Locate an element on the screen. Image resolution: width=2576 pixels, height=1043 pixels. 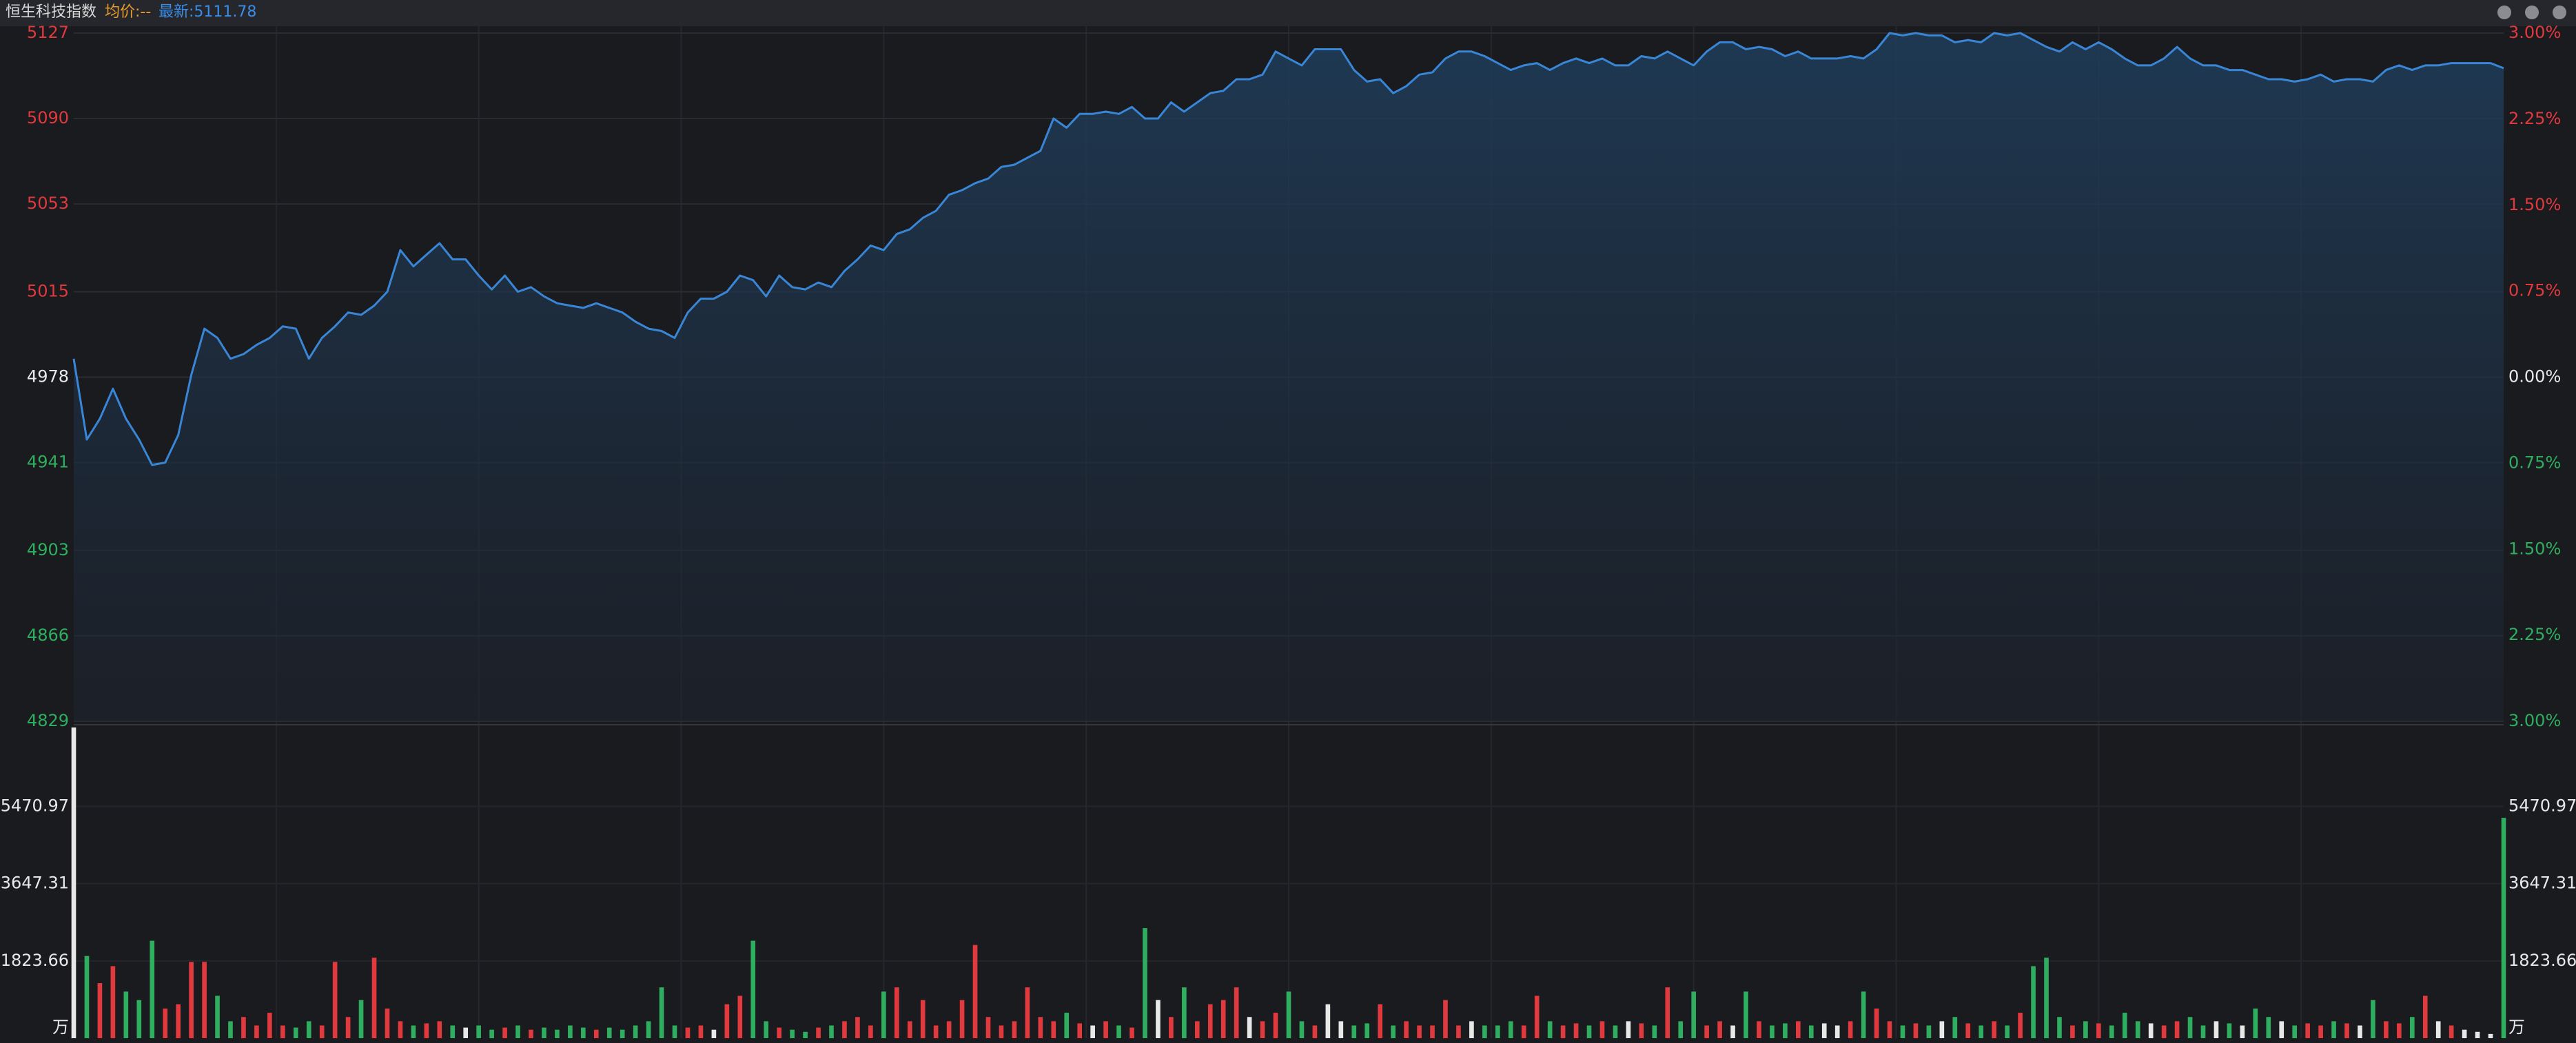
volume-tick-label: 1823.66 is located at coordinates (35, 960).